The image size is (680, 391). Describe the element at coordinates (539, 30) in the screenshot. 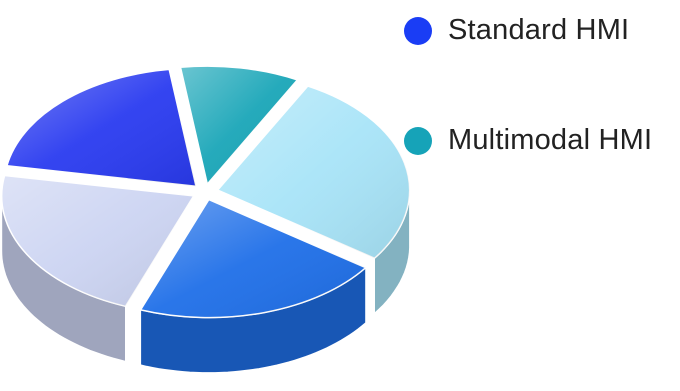

I see `legend-label-standard-hmi: Standard HMI` at that location.